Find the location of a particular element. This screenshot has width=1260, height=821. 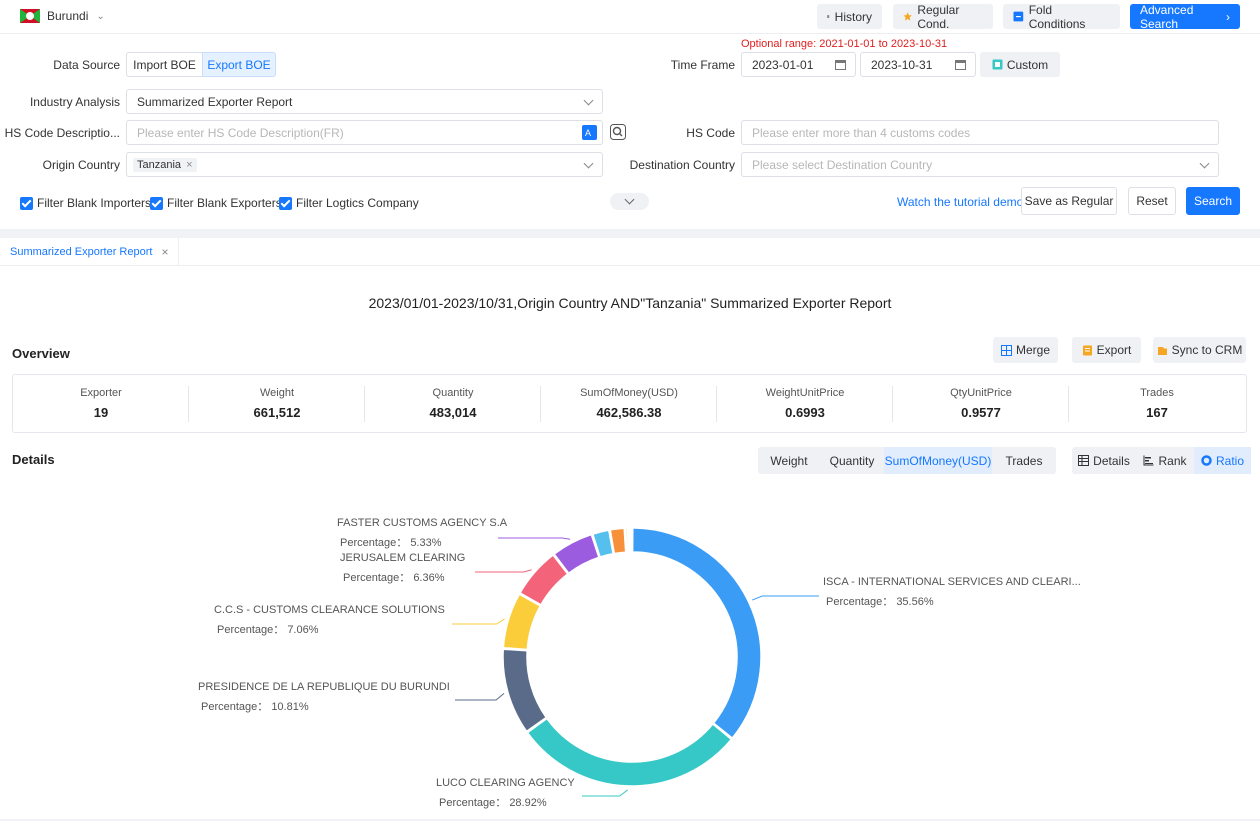

regular-cond-button: Regular Cond. is located at coordinates (943, 16).